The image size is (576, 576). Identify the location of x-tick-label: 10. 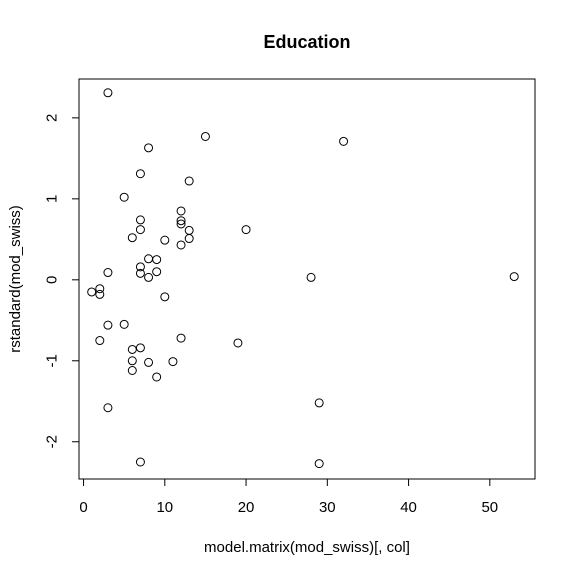
(164, 507).